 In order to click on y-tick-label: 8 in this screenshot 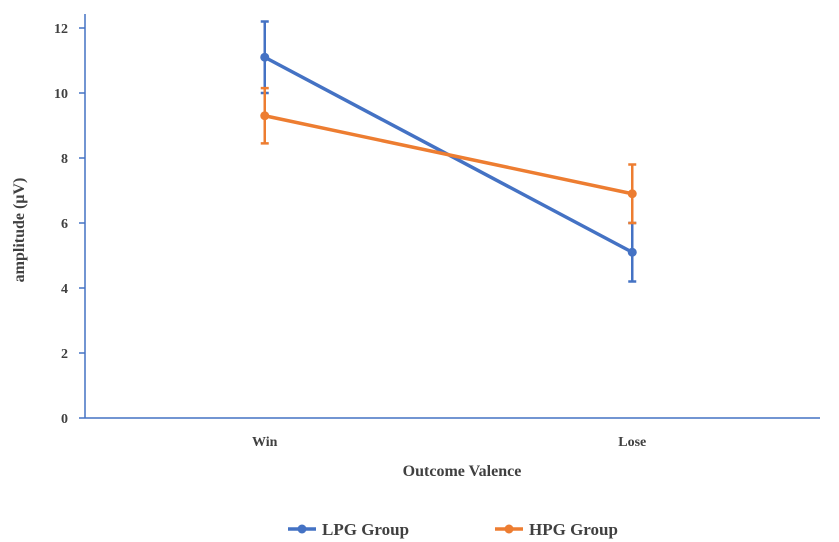, I will do `click(64, 159)`.